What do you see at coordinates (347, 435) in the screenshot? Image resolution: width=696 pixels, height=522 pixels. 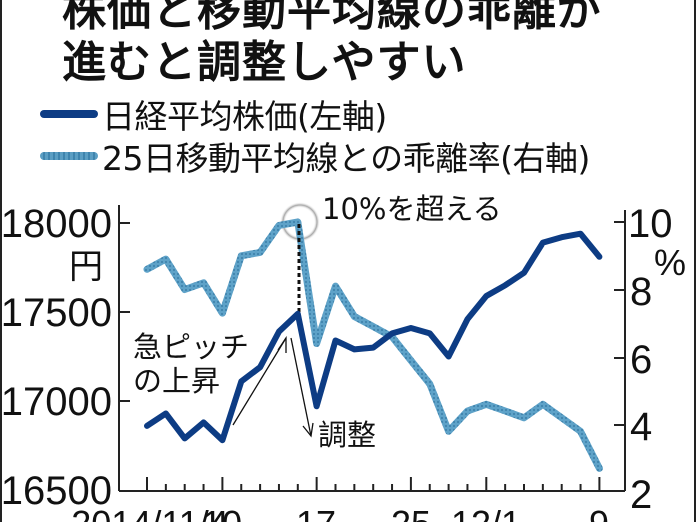 I see `annotation-adjust-label: 調整` at bounding box center [347, 435].